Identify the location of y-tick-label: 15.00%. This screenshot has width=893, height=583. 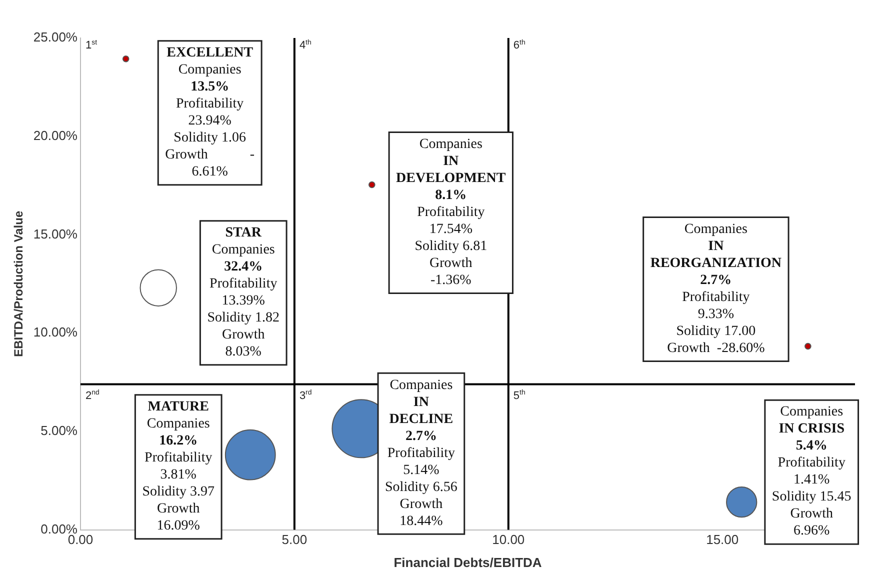
(55, 234).